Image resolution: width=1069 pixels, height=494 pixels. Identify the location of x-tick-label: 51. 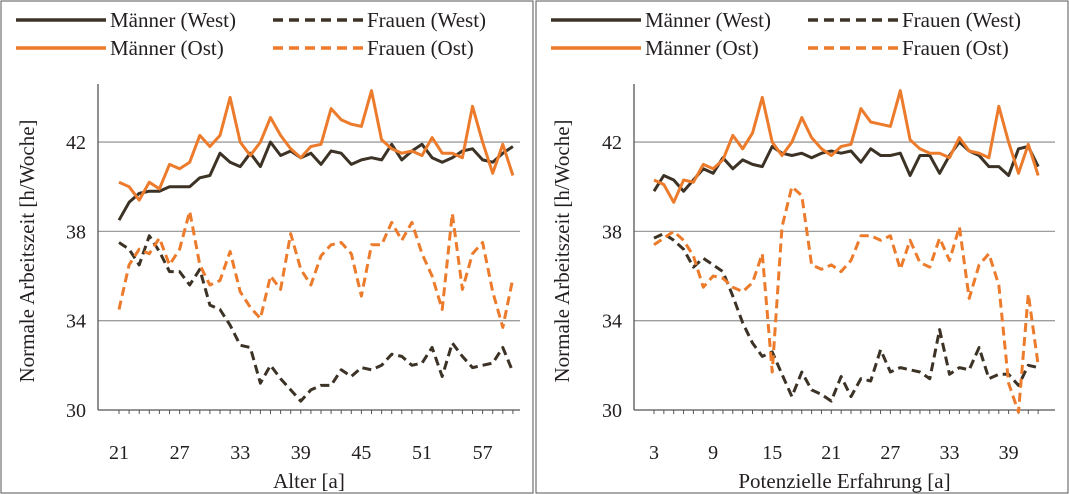
(422, 453).